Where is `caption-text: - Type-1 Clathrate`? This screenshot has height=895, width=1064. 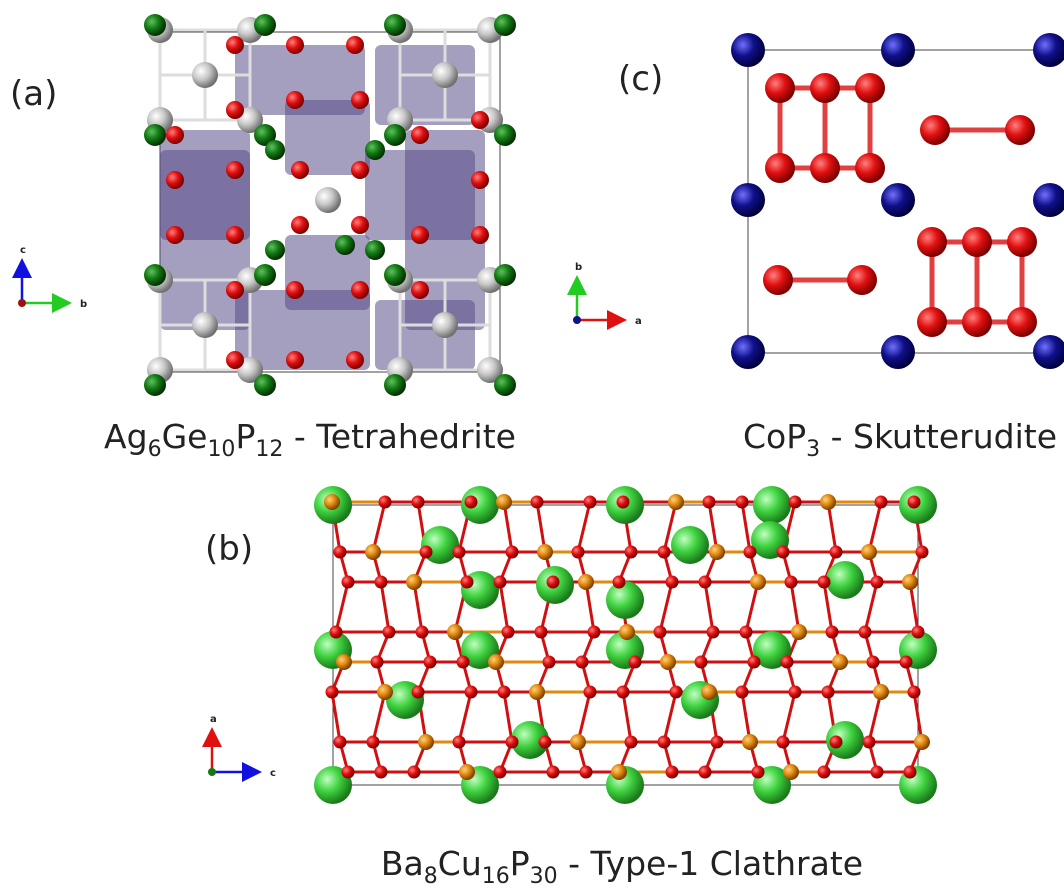
caption-text: - Type-1 Clathrate is located at coordinates (710, 863).